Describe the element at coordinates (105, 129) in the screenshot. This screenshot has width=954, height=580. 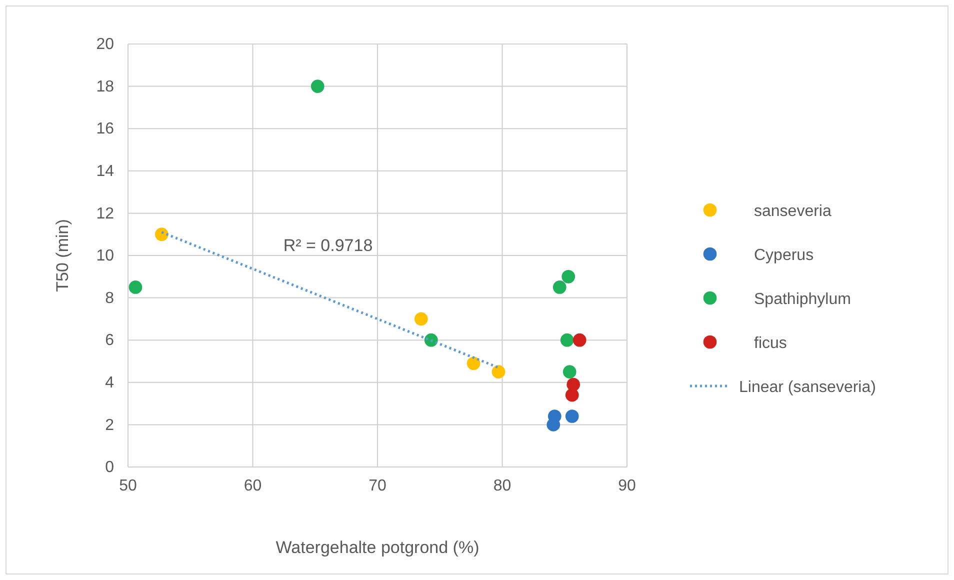
I see `y-tick-label: 16` at that location.